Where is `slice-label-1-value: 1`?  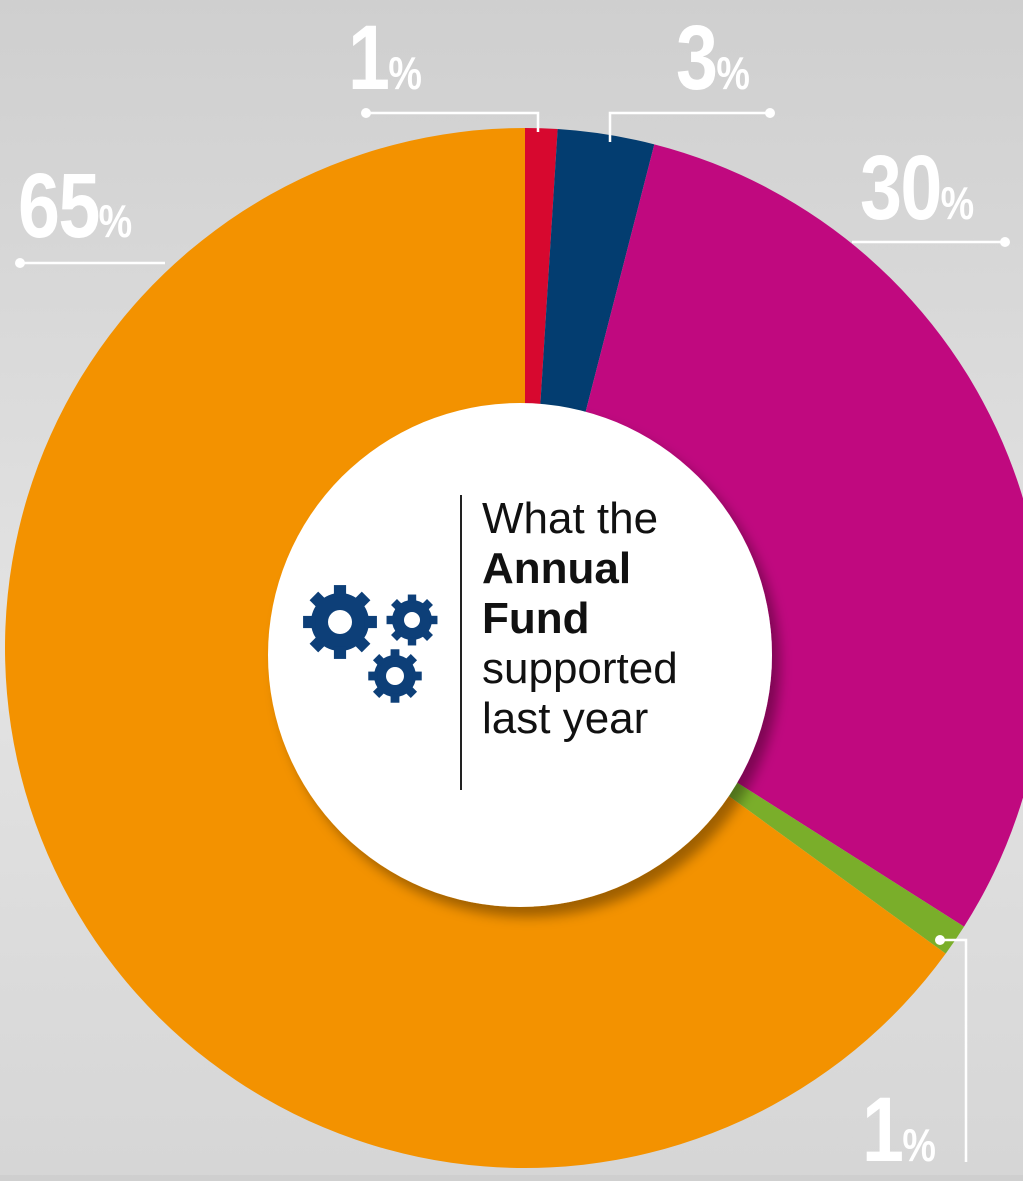 slice-label-1-value: 1 is located at coordinates (369, 58).